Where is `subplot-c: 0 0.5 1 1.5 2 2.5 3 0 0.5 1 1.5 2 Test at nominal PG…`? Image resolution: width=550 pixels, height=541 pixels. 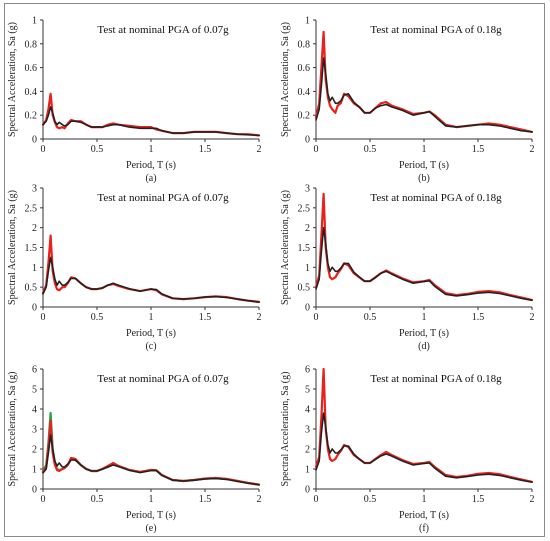 subplot-c: 0 0.5 1 1.5 2 2.5 3 0 0.5 1 1.5 2 Test at nominal PG… is located at coordinates (134, 268).